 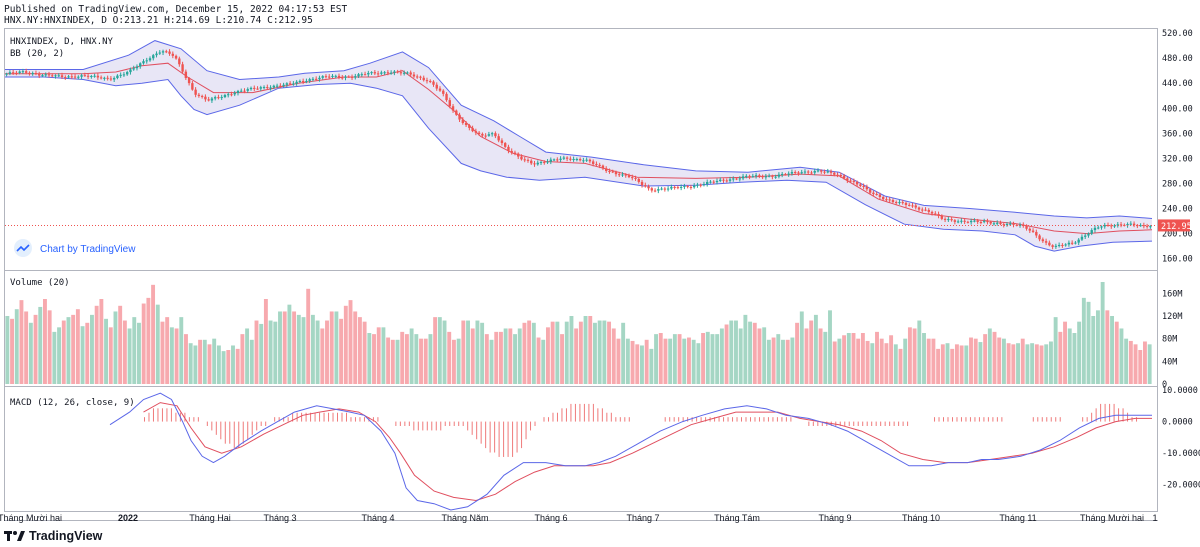 What do you see at coordinates (1177, 109) in the screenshot?
I see `price-tick-label: 400.00` at bounding box center [1177, 109].